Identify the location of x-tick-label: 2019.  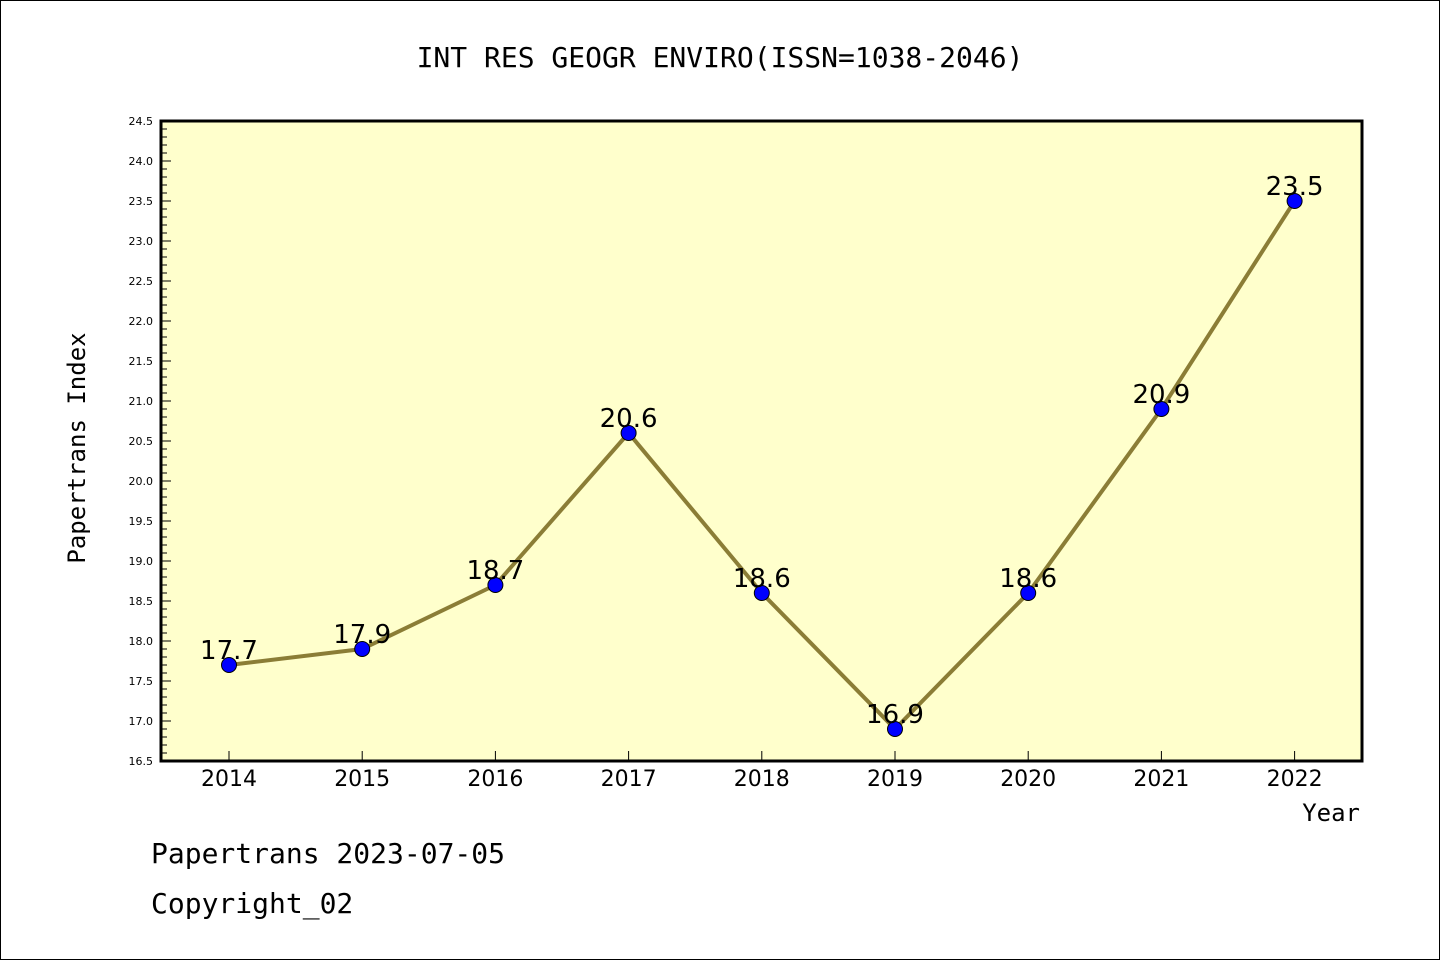
(895, 779).